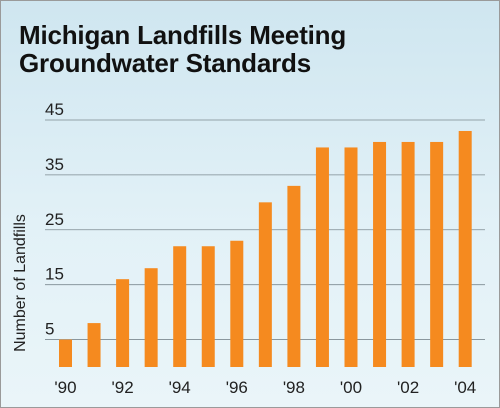  Describe the element at coordinates (183, 35) in the screenshot. I see `chart-title-line-1: Michigan Landfills Meeting` at that location.